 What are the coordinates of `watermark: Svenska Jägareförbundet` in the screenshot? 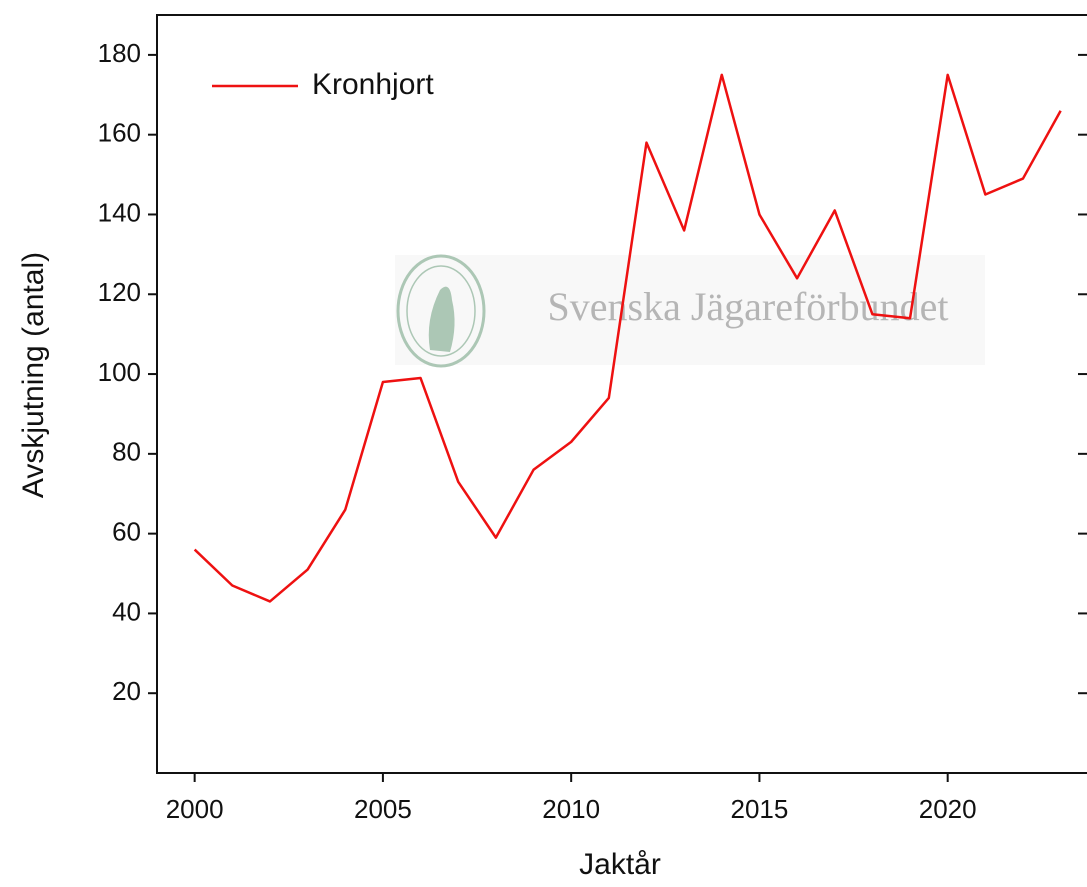 It's located at (690, 311).